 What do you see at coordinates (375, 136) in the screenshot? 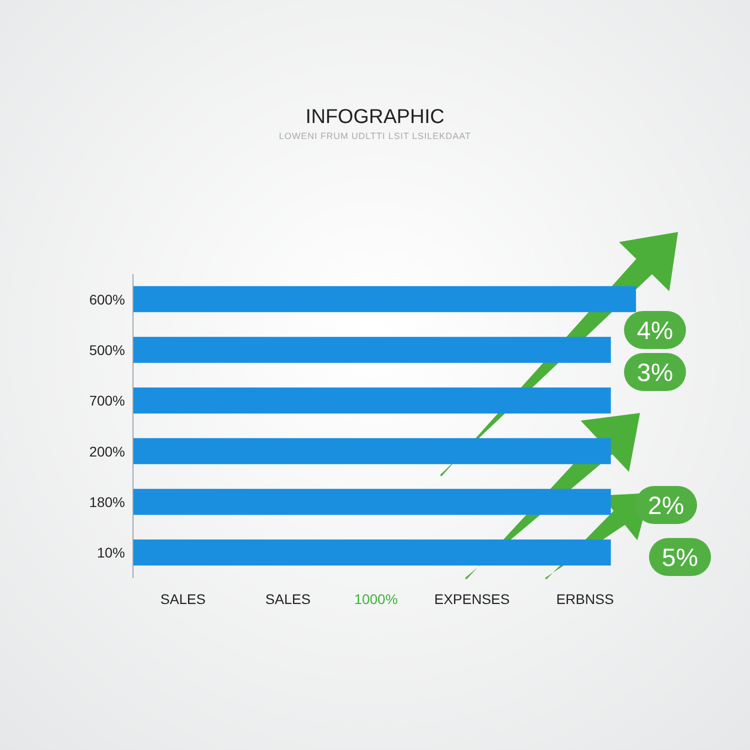
I see `chart-subtitle: LOWENI FRUM UDLTTI LSIT LSILEKDAAT` at bounding box center [375, 136].